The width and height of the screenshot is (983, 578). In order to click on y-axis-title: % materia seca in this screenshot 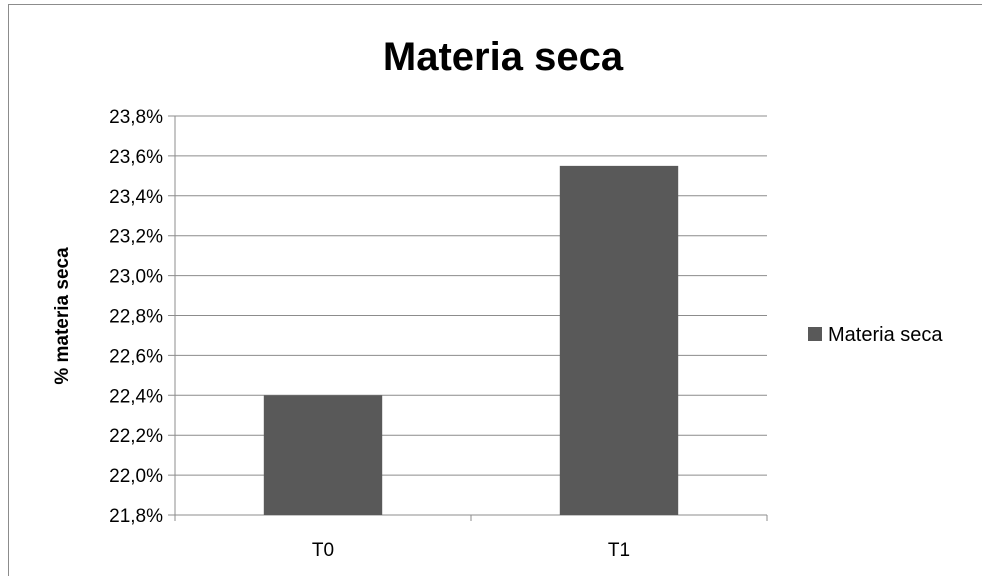, I will do `click(62, 316)`.